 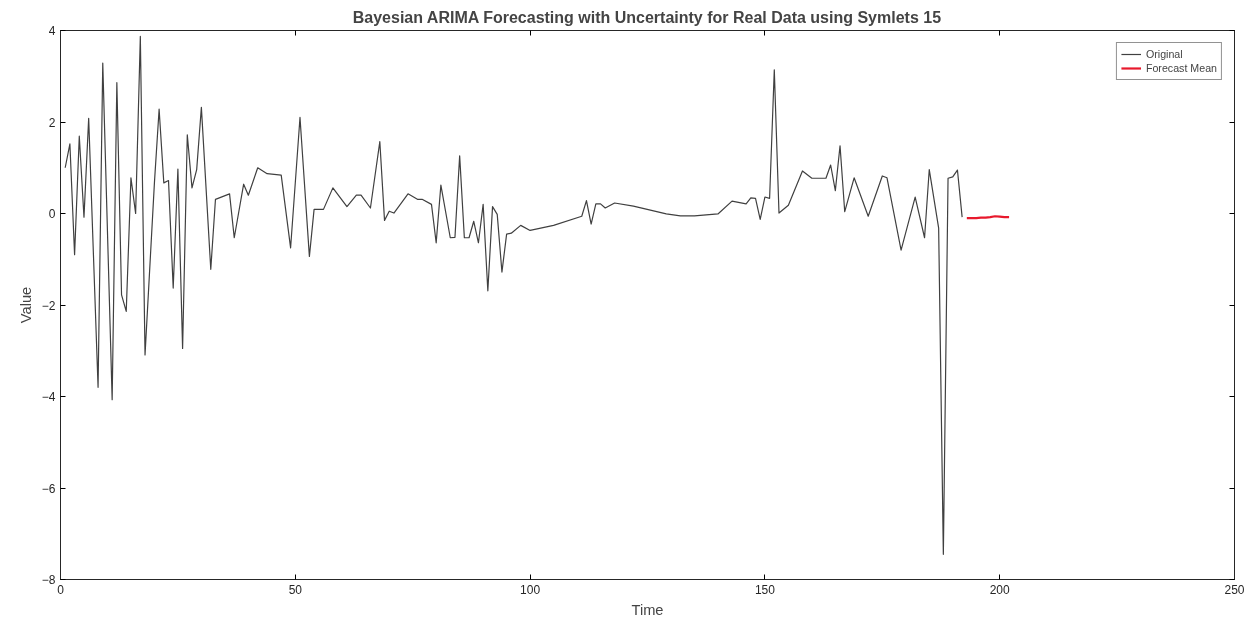 What do you see at coordinates (52, 122) in the screenshot?
I see `y-tick-label: 2` at bounding box center [52, 122].